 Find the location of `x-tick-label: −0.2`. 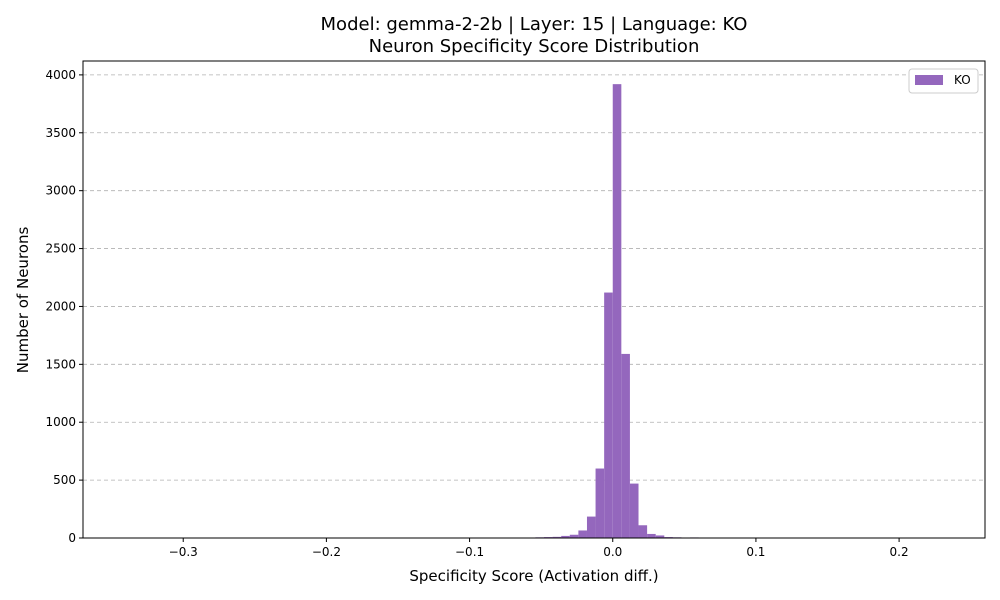

x-tick-label: −0.2 is located at coordinates (326, 552).